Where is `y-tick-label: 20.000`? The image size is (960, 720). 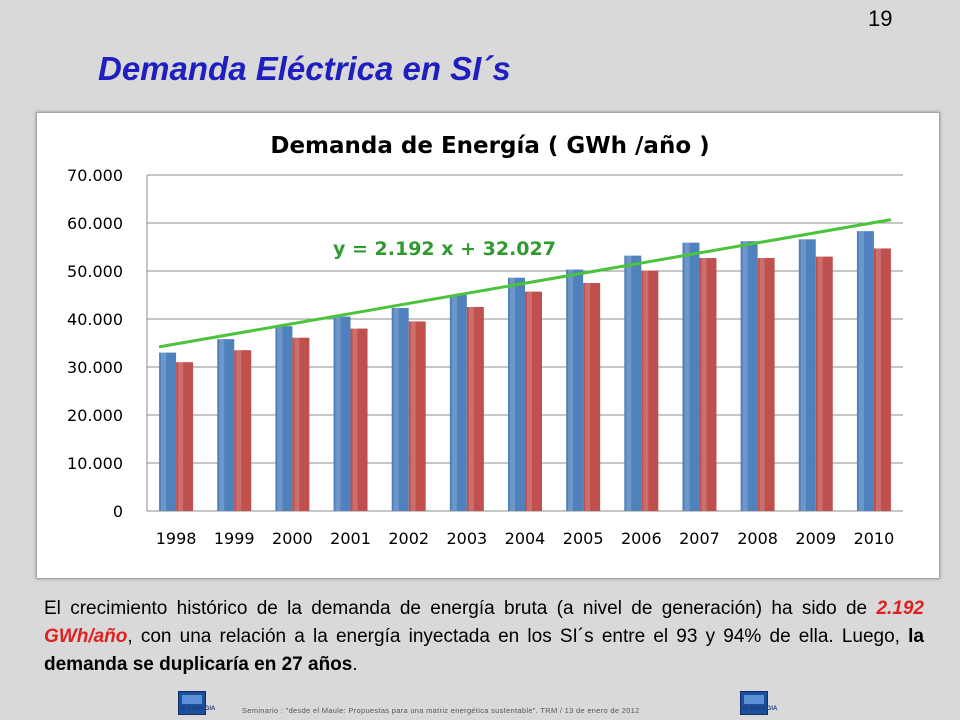 y-tick-label: 20.000 is located at coordinates (95, 415).